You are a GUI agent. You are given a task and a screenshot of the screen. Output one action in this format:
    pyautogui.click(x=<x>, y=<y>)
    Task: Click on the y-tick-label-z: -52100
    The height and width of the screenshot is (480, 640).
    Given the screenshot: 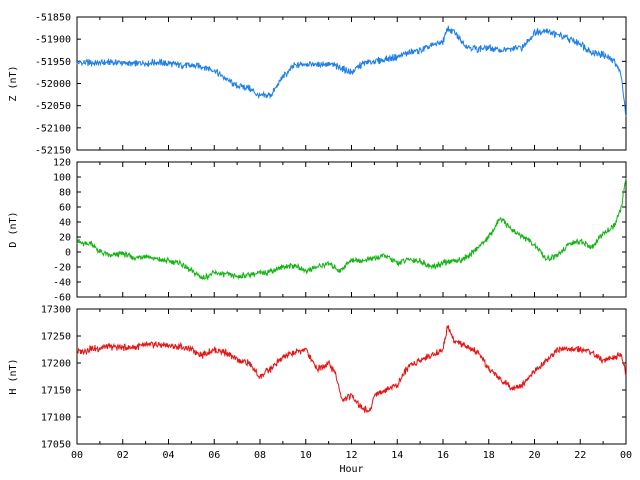 What is the action you would take?
    pyautogui.click(x=53, y=128)
    